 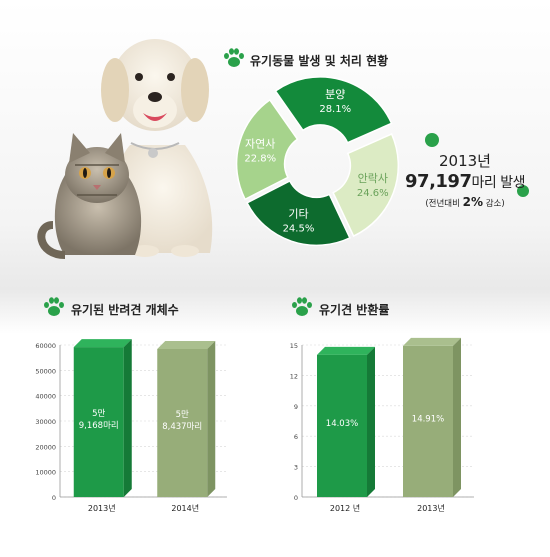 I want to click on return-rate-title: 유기견 반환률, so click(x=354, y=310).